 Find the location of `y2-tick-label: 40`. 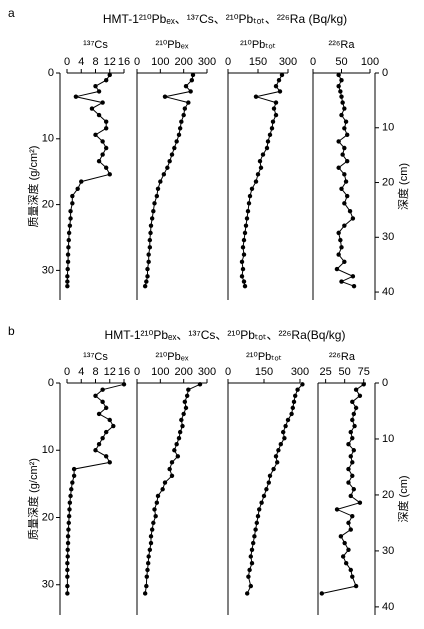

y2-tick-label: 40 is located at coordinates (388, 607).